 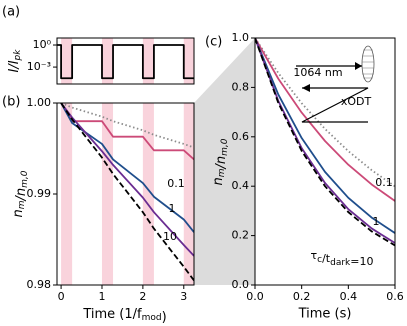 I want to click on inset-label: xODT, so click(x=356, y=101).